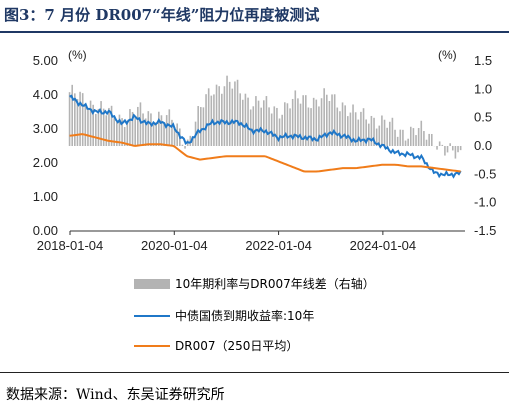 This screenshot has width=509, height=412. Describe the element at coordinates (483, 60) in the screenshot. I see `right-tick-label: 1.5` at that location.